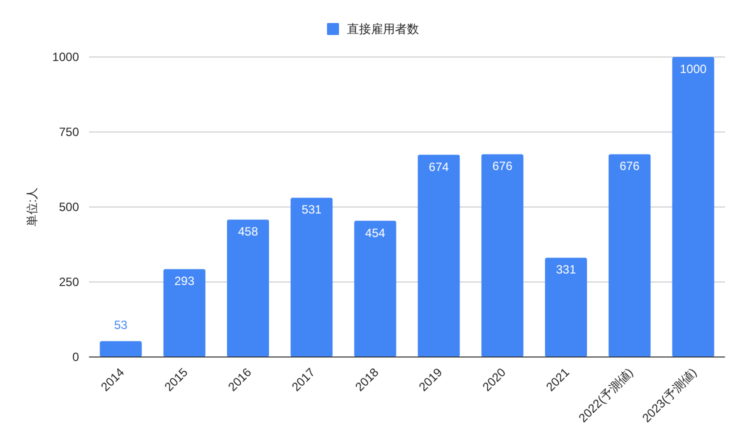  I want to click on y-tick-label: 500, so click(69, 207).